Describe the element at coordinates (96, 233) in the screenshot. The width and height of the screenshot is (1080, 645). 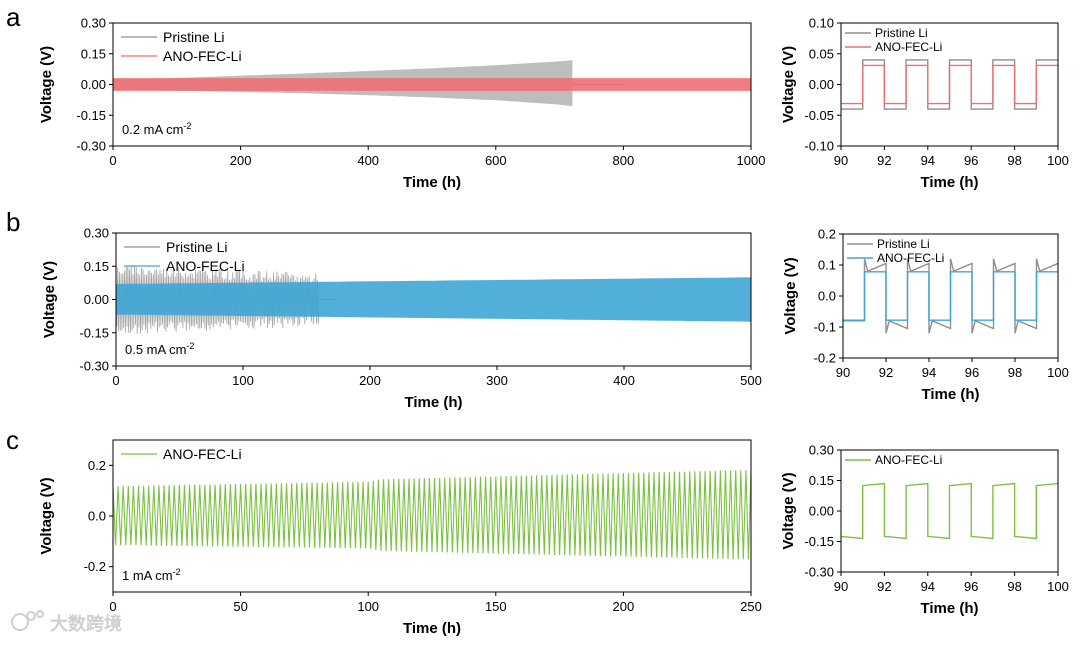
I see `y-tick-label-b_main-4: 0.30` at that location.